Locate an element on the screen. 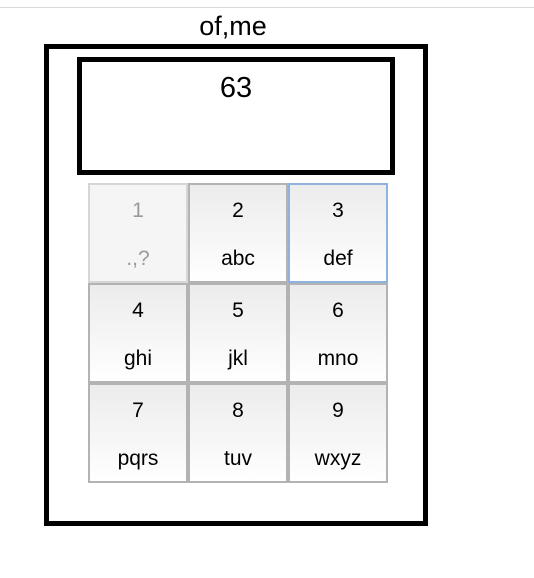  key-5: 5 jkl is located at coordinates (238, 333).